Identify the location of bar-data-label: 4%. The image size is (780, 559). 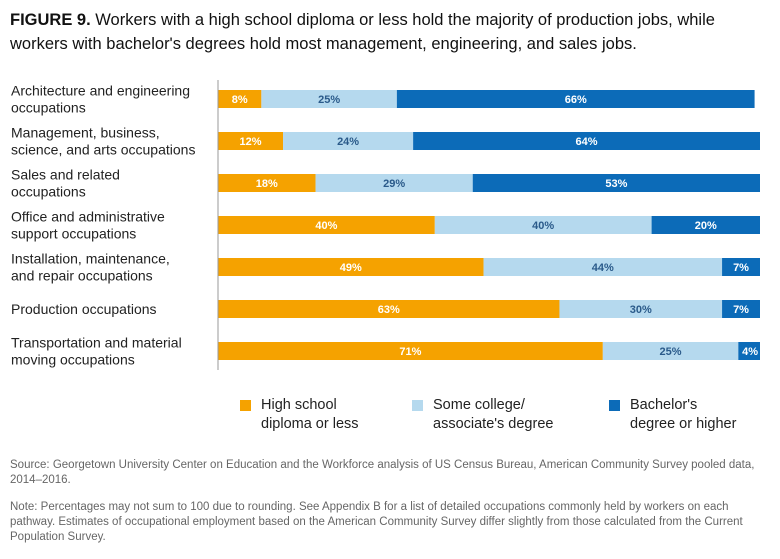
(750, 352).